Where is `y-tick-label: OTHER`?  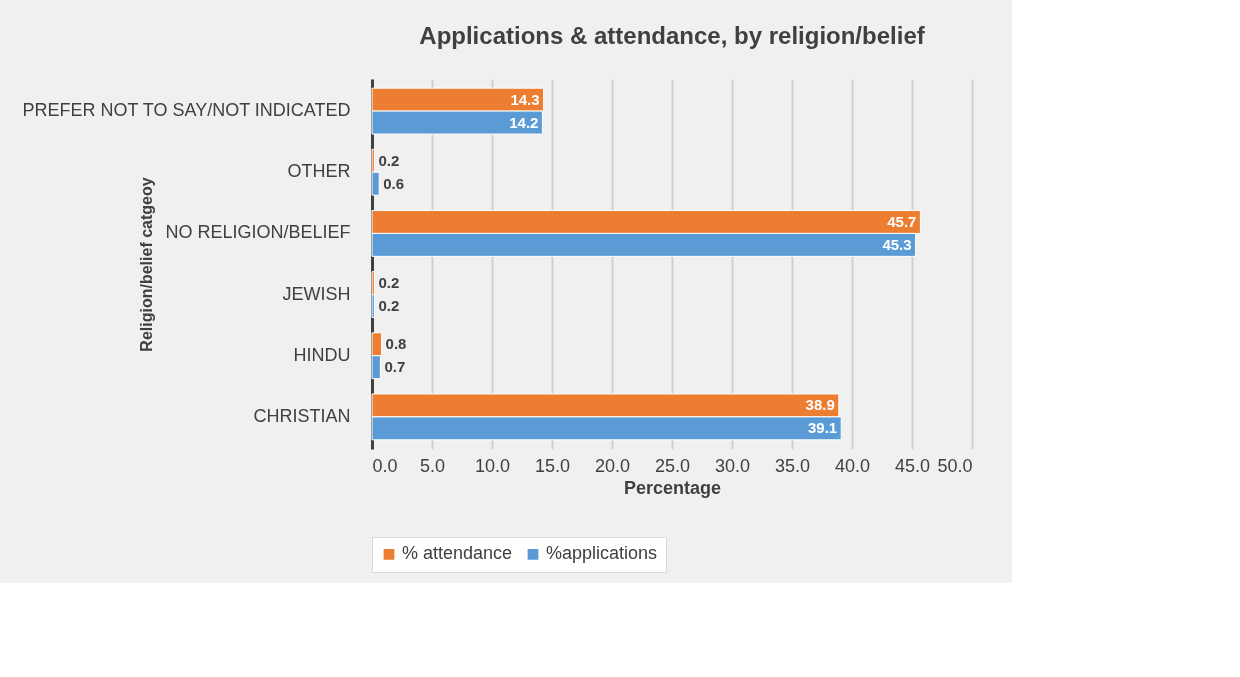
y-tick-label: OTHER is located at coordinates (319, 171).